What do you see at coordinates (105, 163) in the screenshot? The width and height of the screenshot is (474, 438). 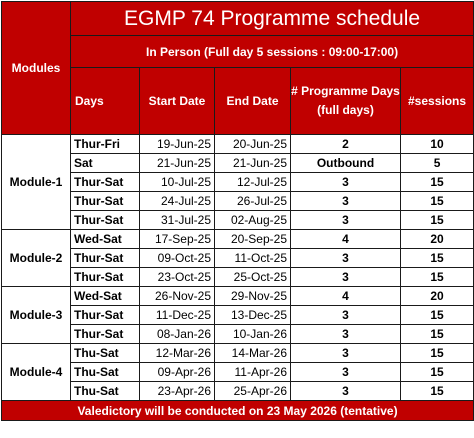 I see `days-cell: Sat` at bounding box center [105, 163].